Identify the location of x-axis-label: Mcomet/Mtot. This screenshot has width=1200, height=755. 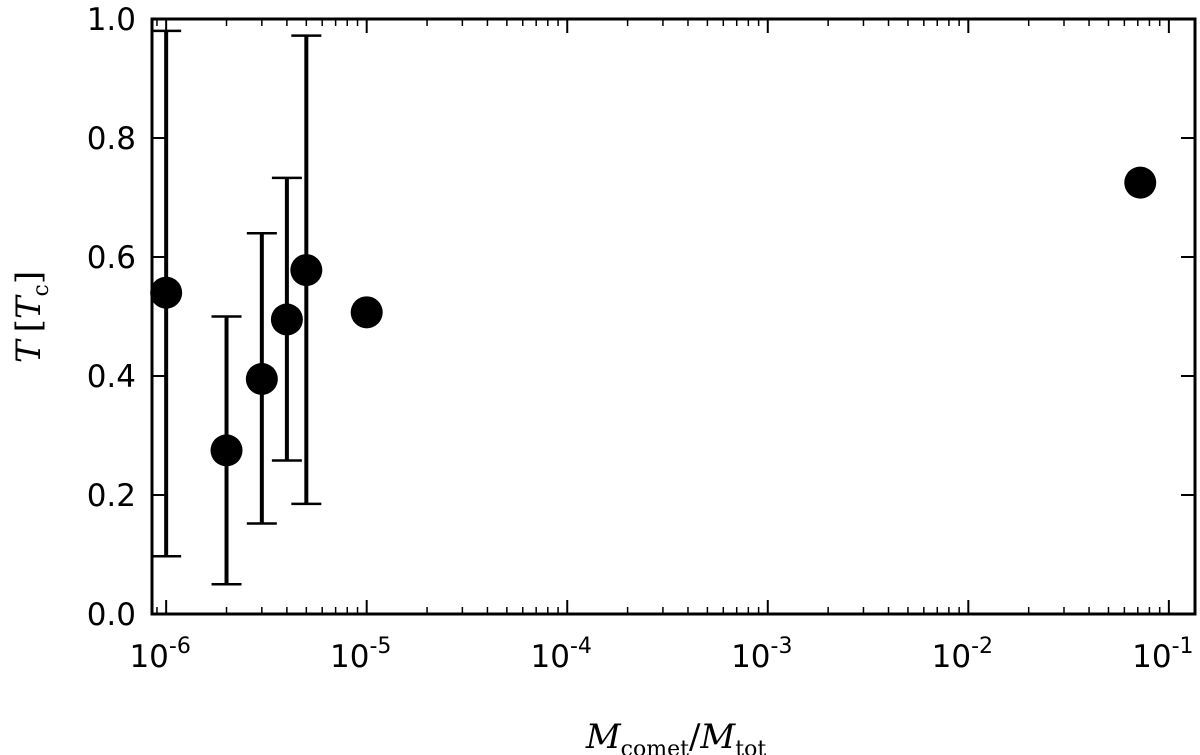
(676, 736).